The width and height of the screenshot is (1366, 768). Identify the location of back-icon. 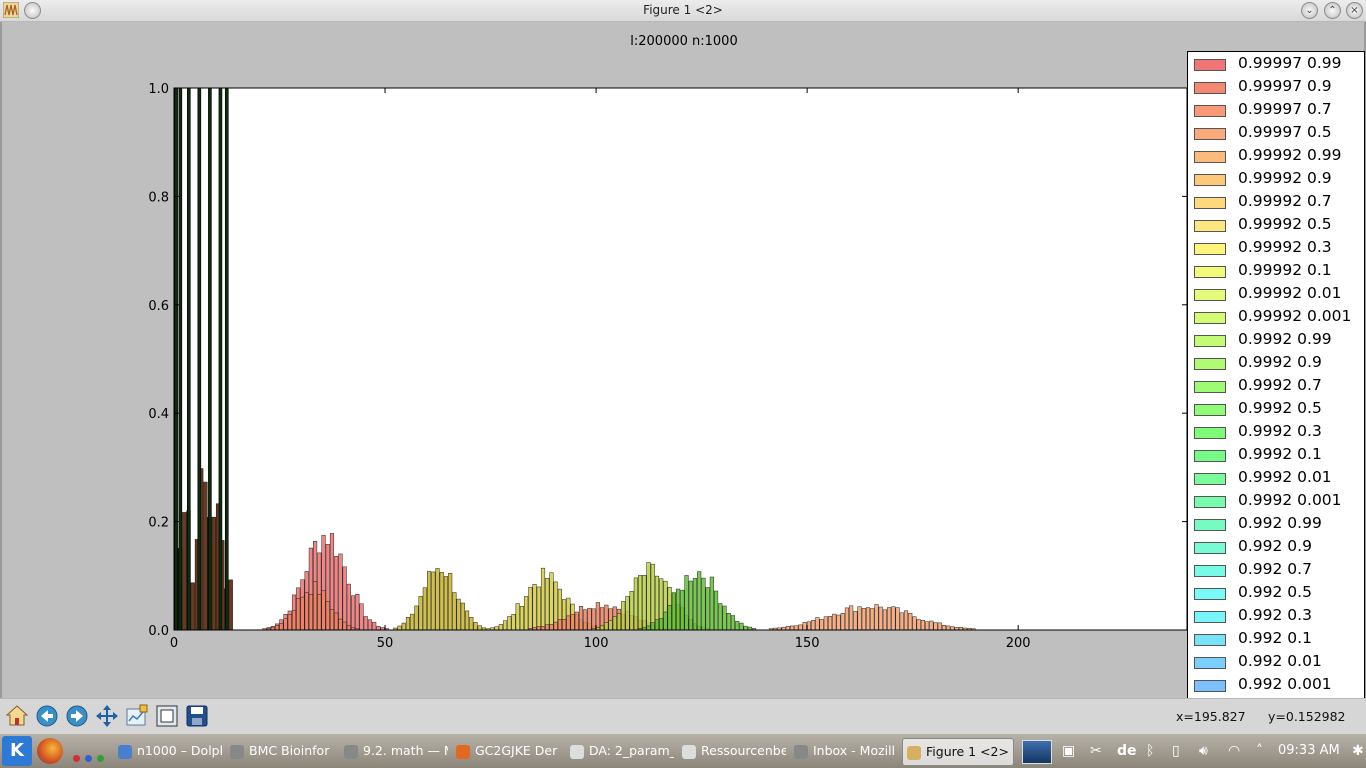
(47, 716).